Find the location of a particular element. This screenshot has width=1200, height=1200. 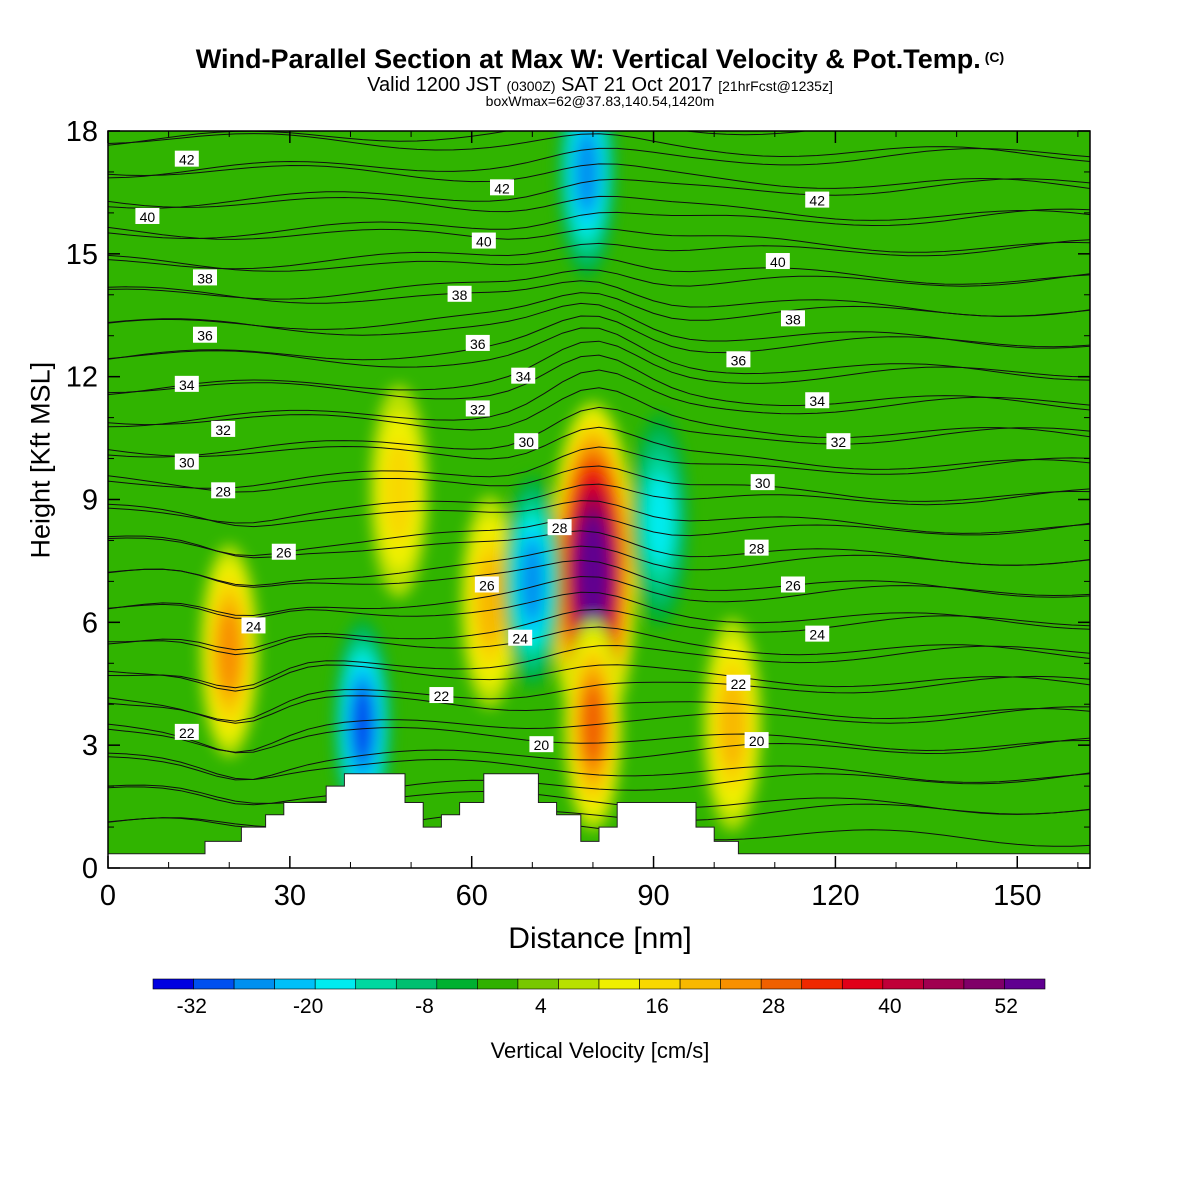

y-tick-label: 18 is located at coordinates (82, 132).